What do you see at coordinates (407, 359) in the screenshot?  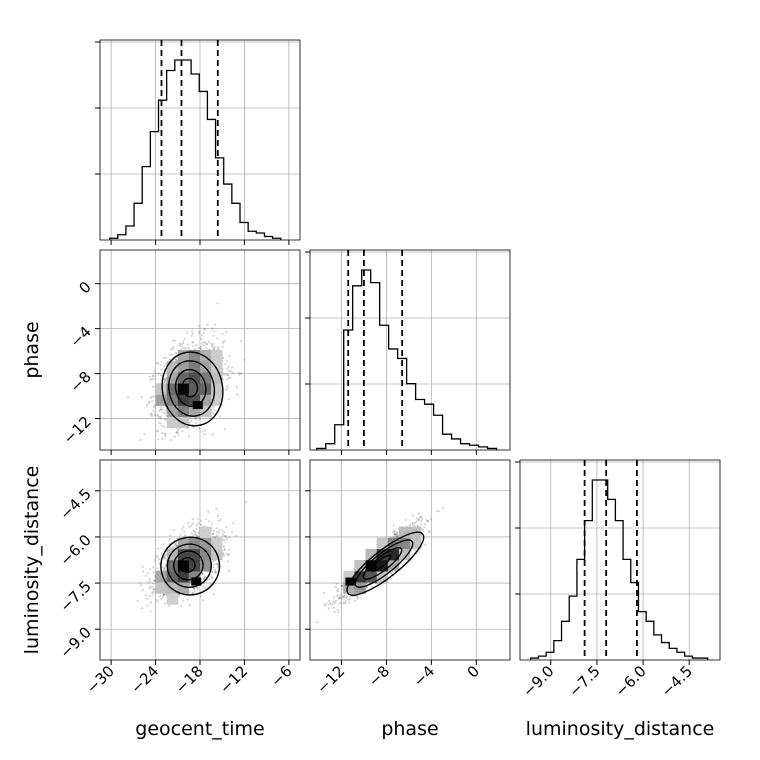 I see `histogram-phase` at bounding box center [407, 359].